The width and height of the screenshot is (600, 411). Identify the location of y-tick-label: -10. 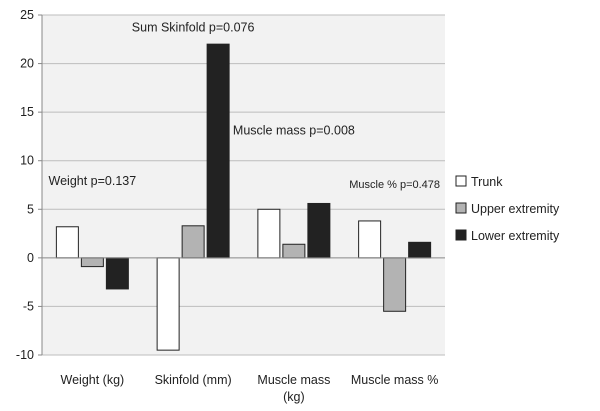
(25, 355).